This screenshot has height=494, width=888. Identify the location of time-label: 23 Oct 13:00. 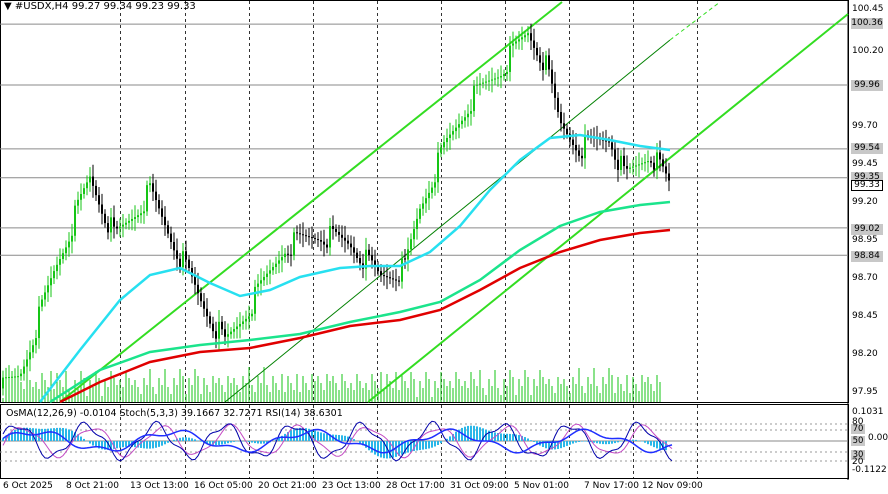
(351, 486).